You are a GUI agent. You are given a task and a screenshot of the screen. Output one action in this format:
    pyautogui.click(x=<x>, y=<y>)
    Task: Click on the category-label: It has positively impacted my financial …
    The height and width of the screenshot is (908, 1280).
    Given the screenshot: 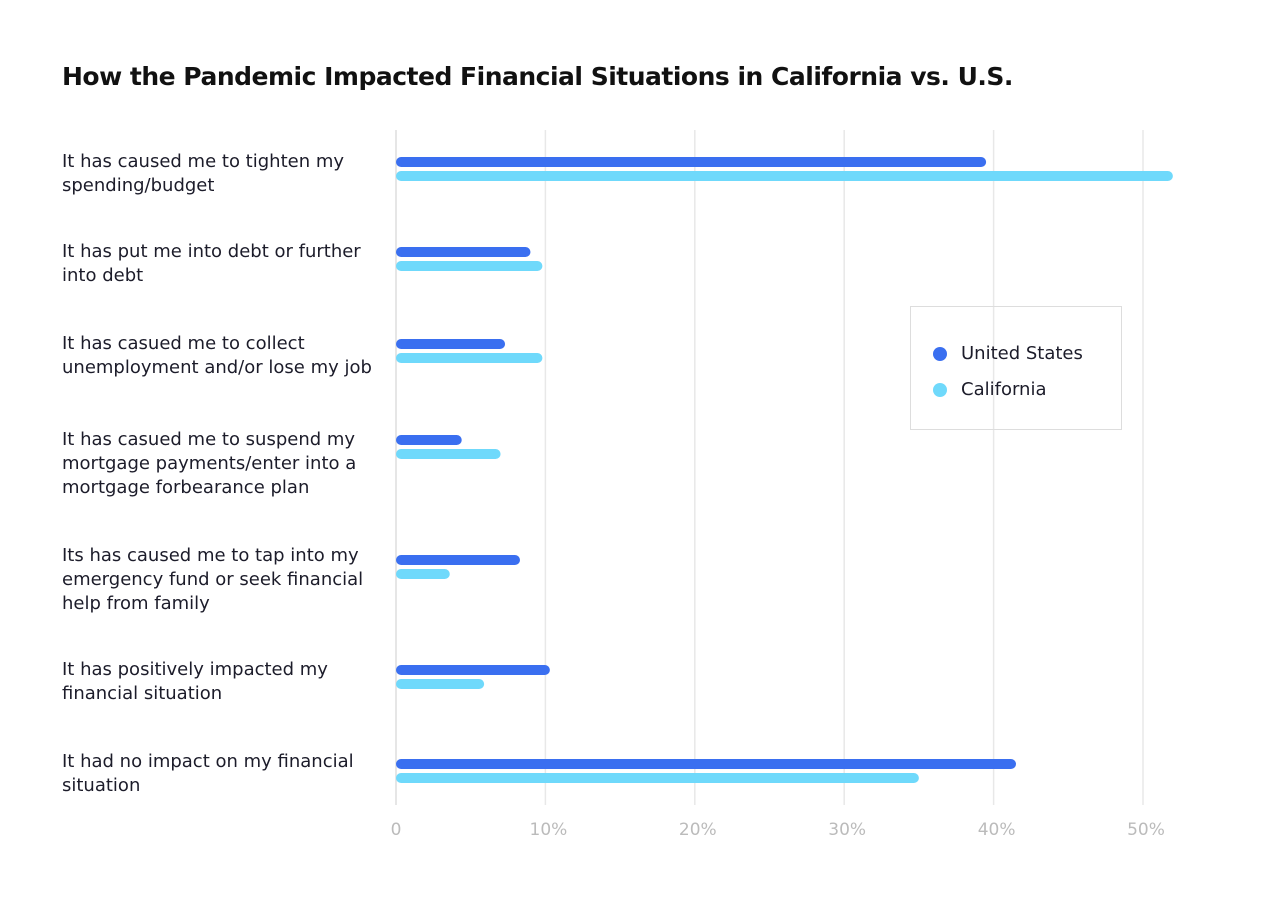 What is the action you would take?
    pyautogui.click(x=195, y=681)
    